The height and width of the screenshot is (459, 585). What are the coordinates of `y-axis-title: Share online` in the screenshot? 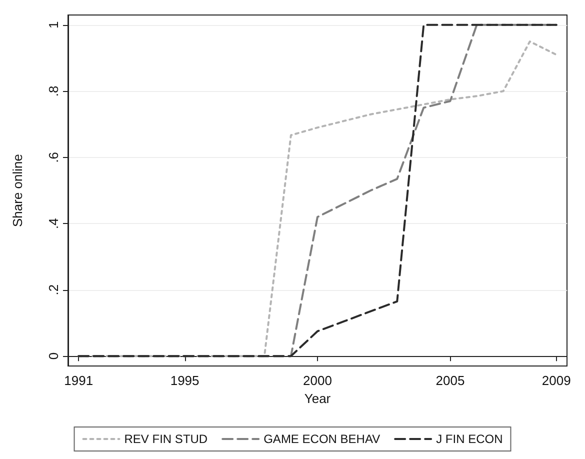 It's located at (17, 190).